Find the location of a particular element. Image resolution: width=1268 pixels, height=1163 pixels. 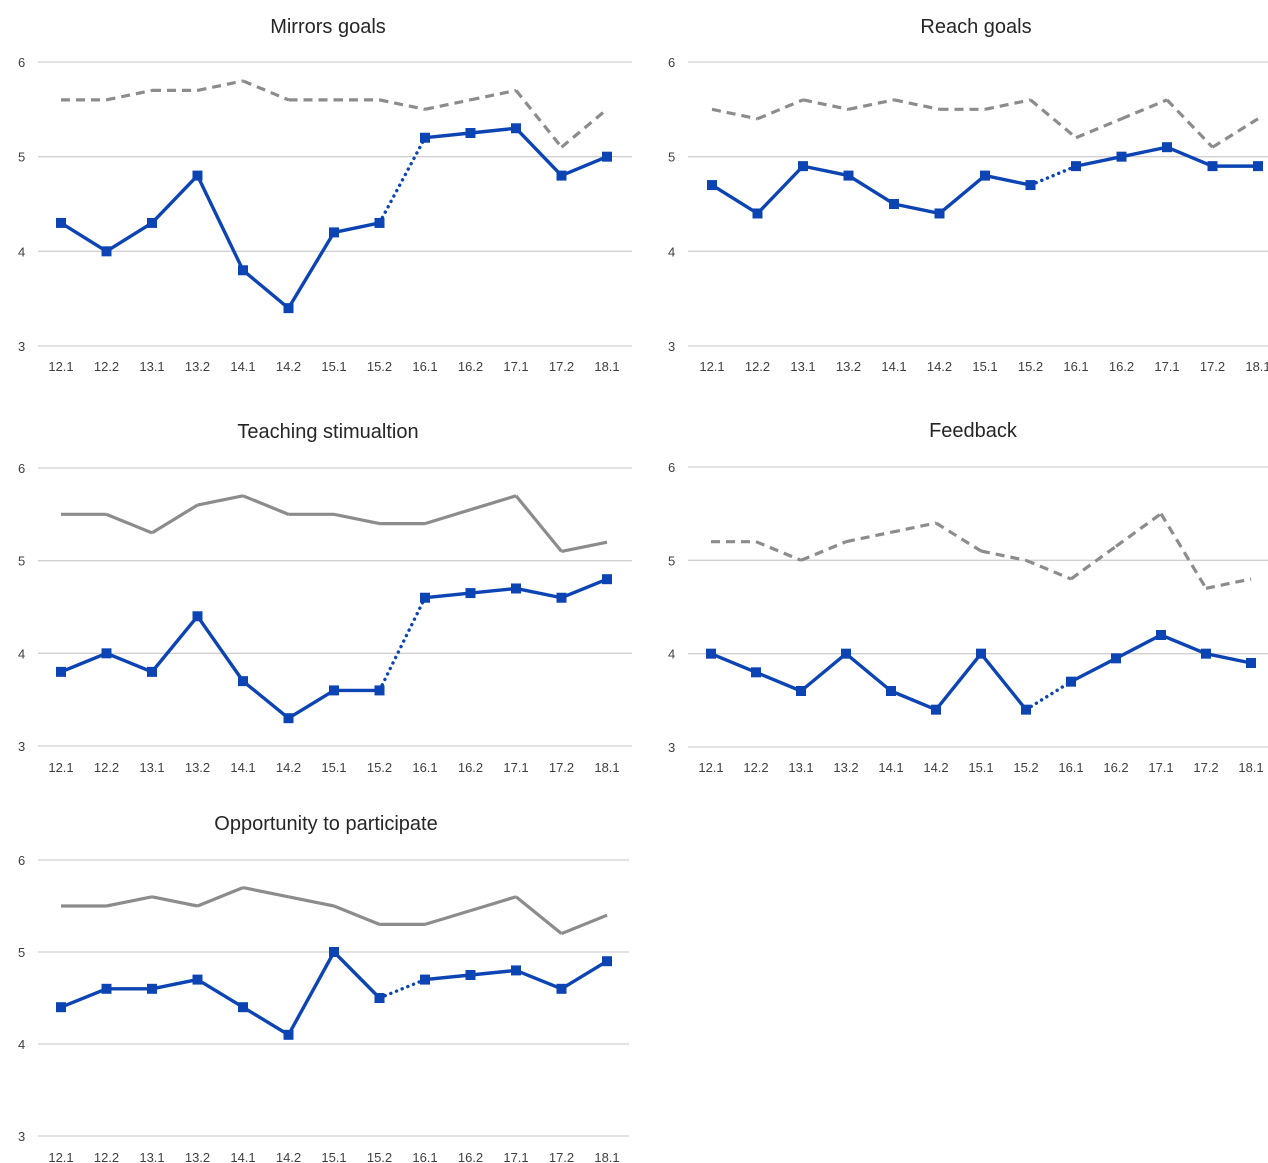

y-tick-label: 5 is located at coordinates (21, 952).